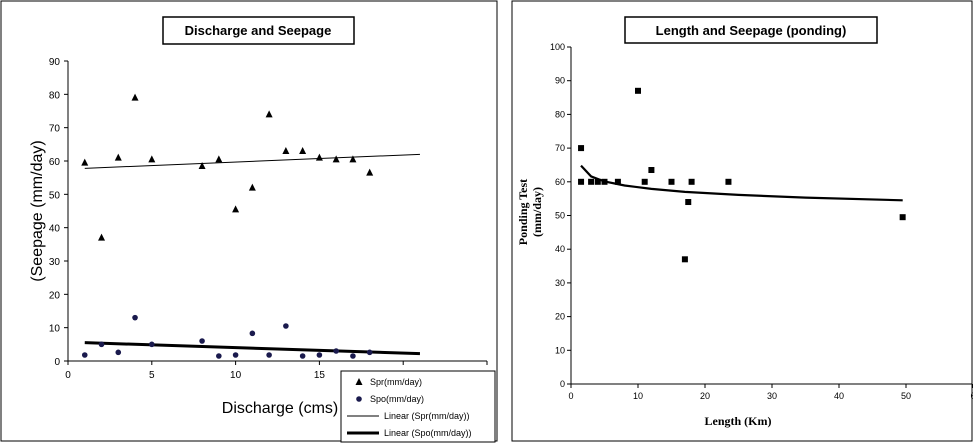 This screenshot has height=443, width=973. What do you see at coordinates (560, 350) in the screenshot?
I see `right-y-tick-label: 10` at bounding box center [560, 350].